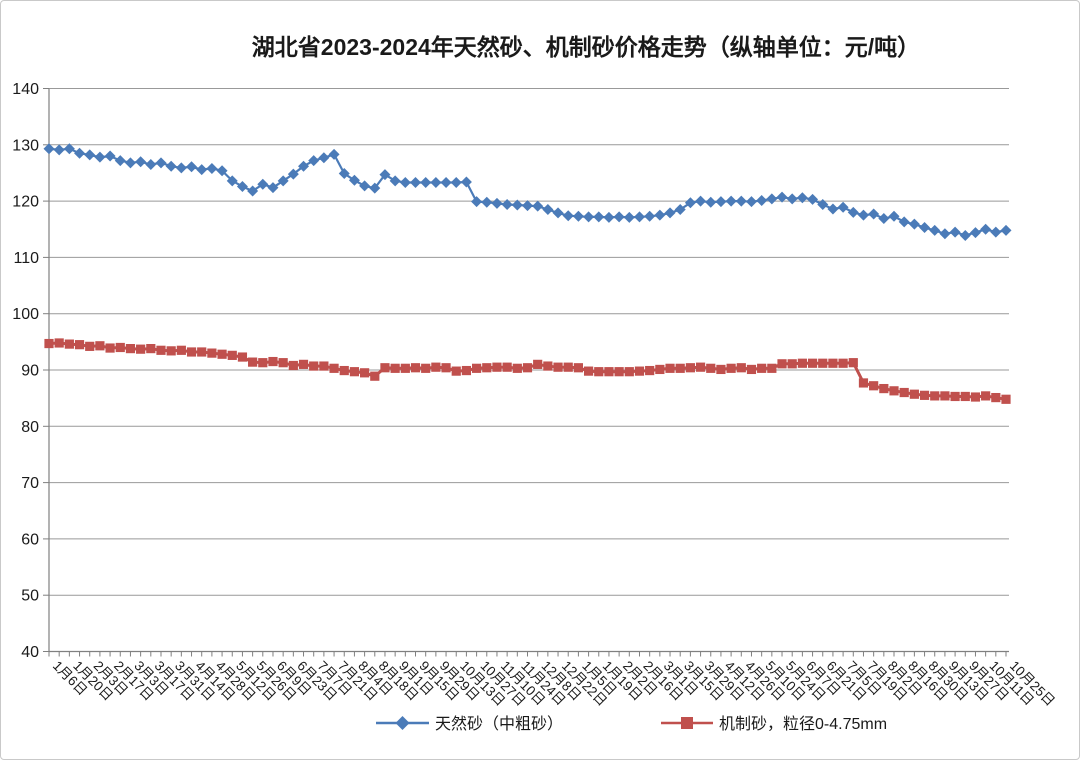 This screenshot has width=1080, height=760. What do you see at coordinates (402, 723) in the screenshot?
I see `legend-diamond-marker-icon` at bounding box center [402, 723].